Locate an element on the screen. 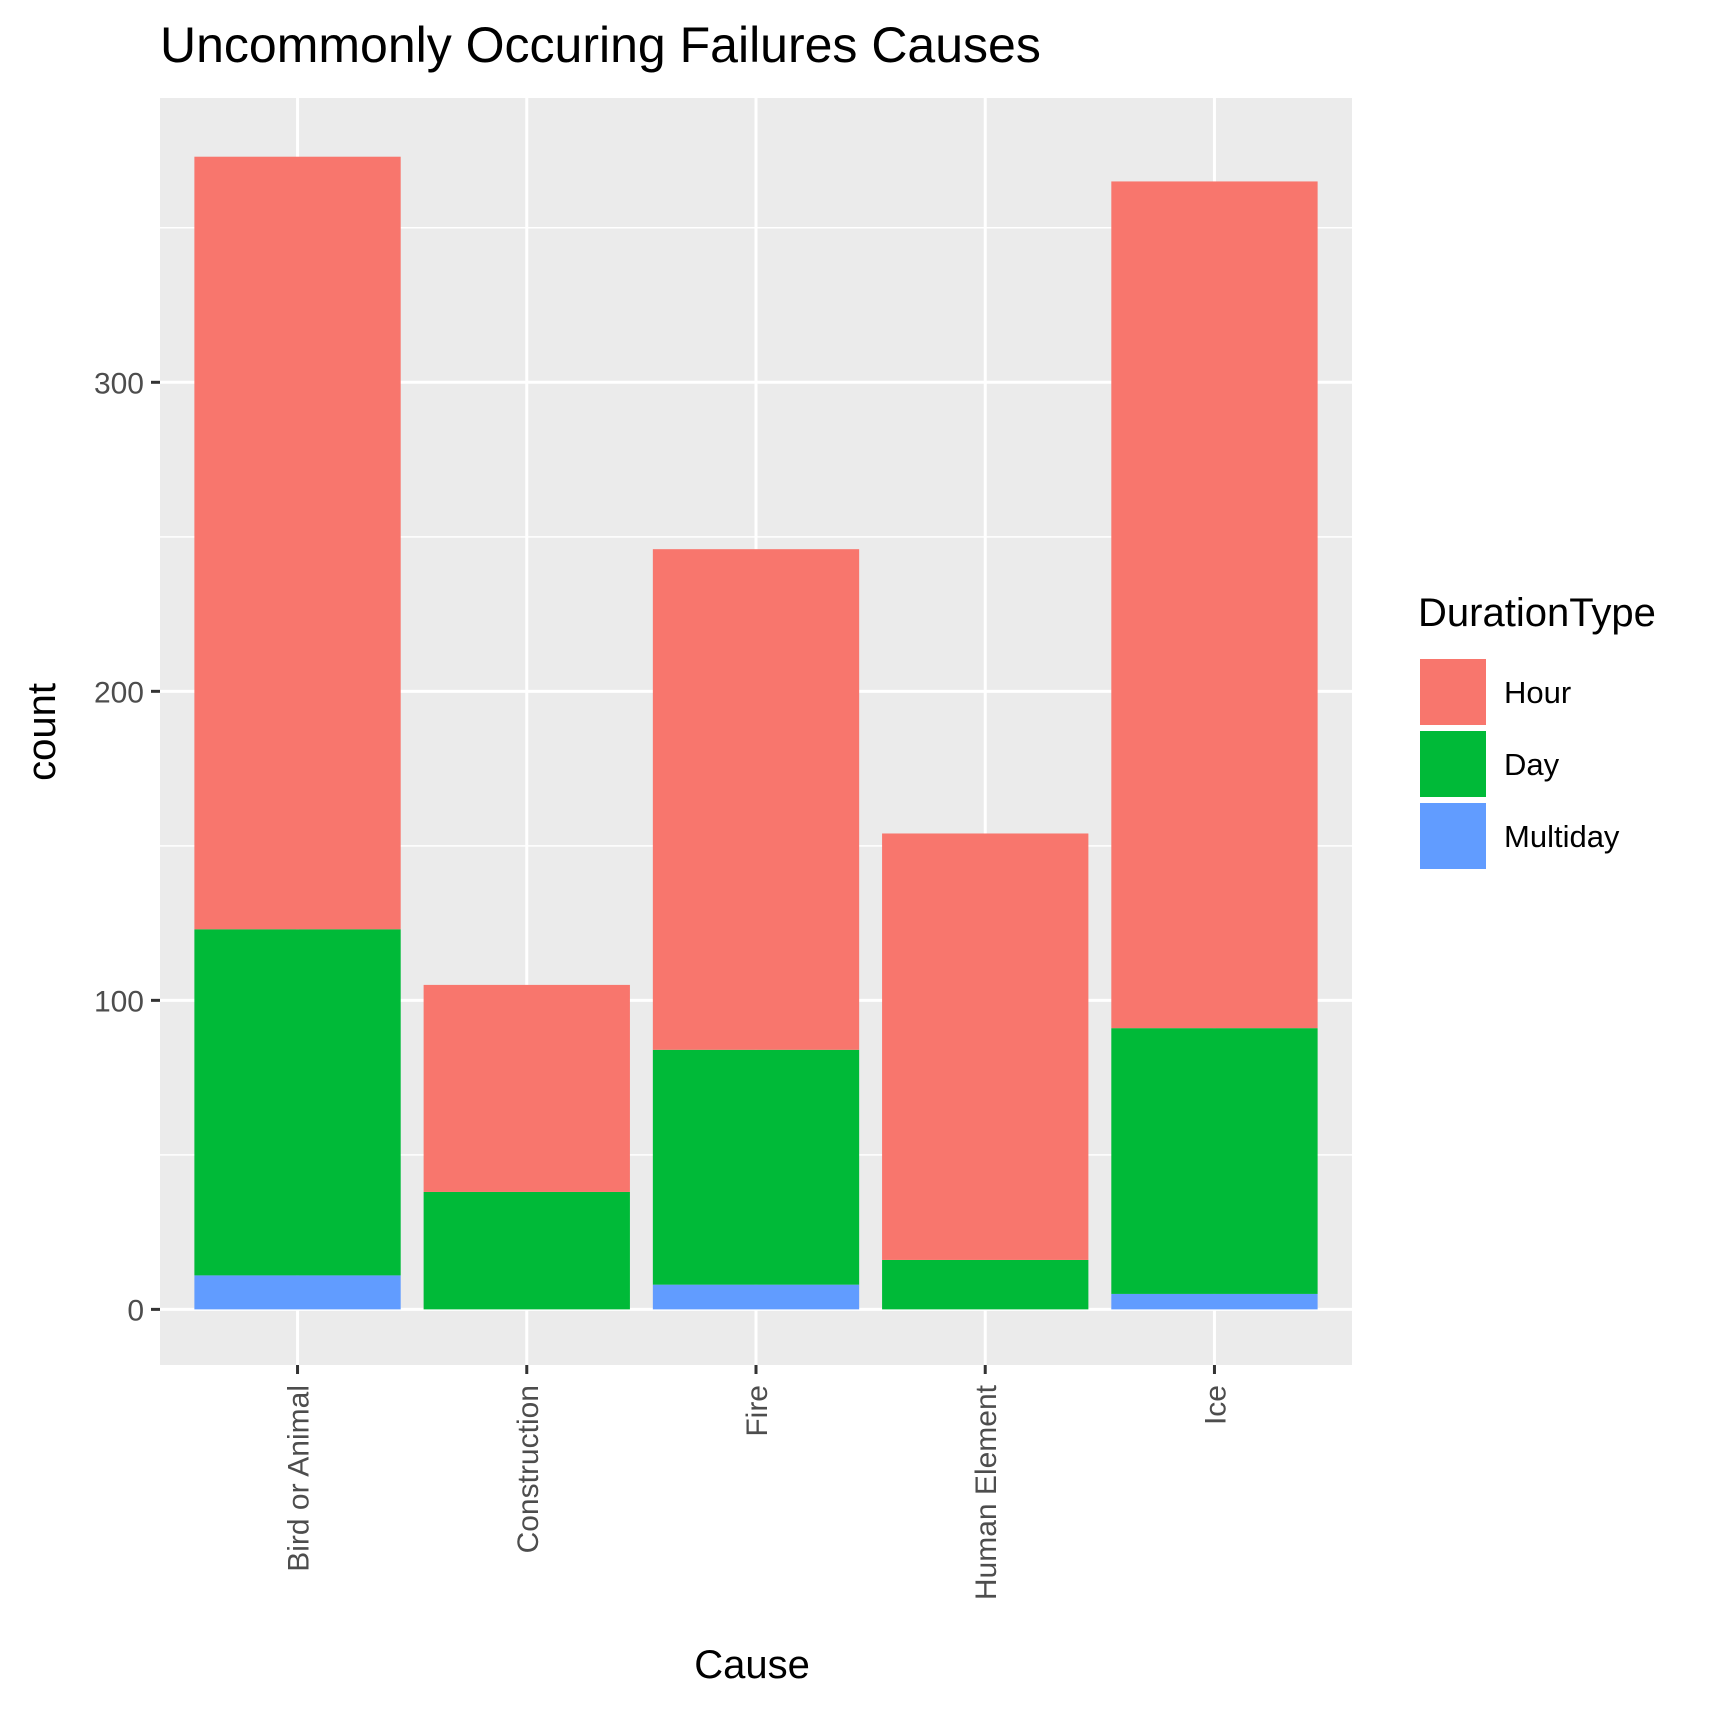  legend-label-multiday: Multiday is located at coordinates (1562, 836).